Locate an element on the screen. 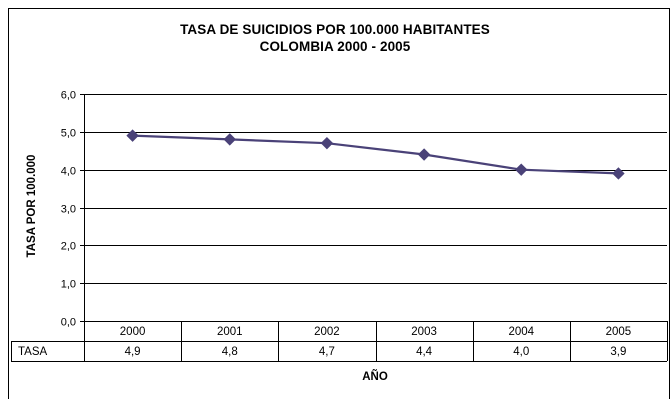  data-value-label: 4,9 is located at coordinates (133, 352).